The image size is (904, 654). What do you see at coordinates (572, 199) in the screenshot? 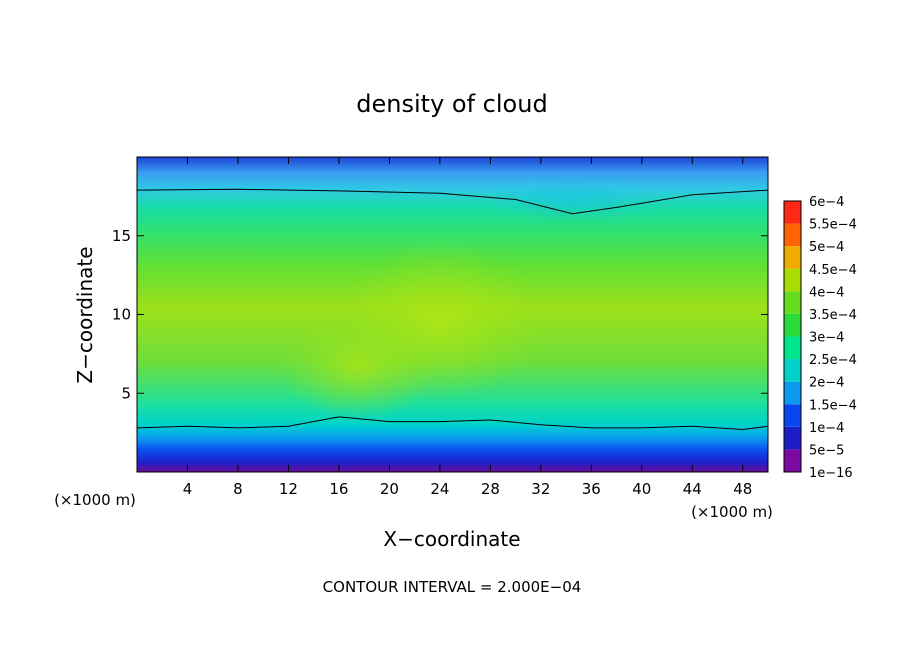
I see `upper-dip-region` at bounding box center [572, 199].